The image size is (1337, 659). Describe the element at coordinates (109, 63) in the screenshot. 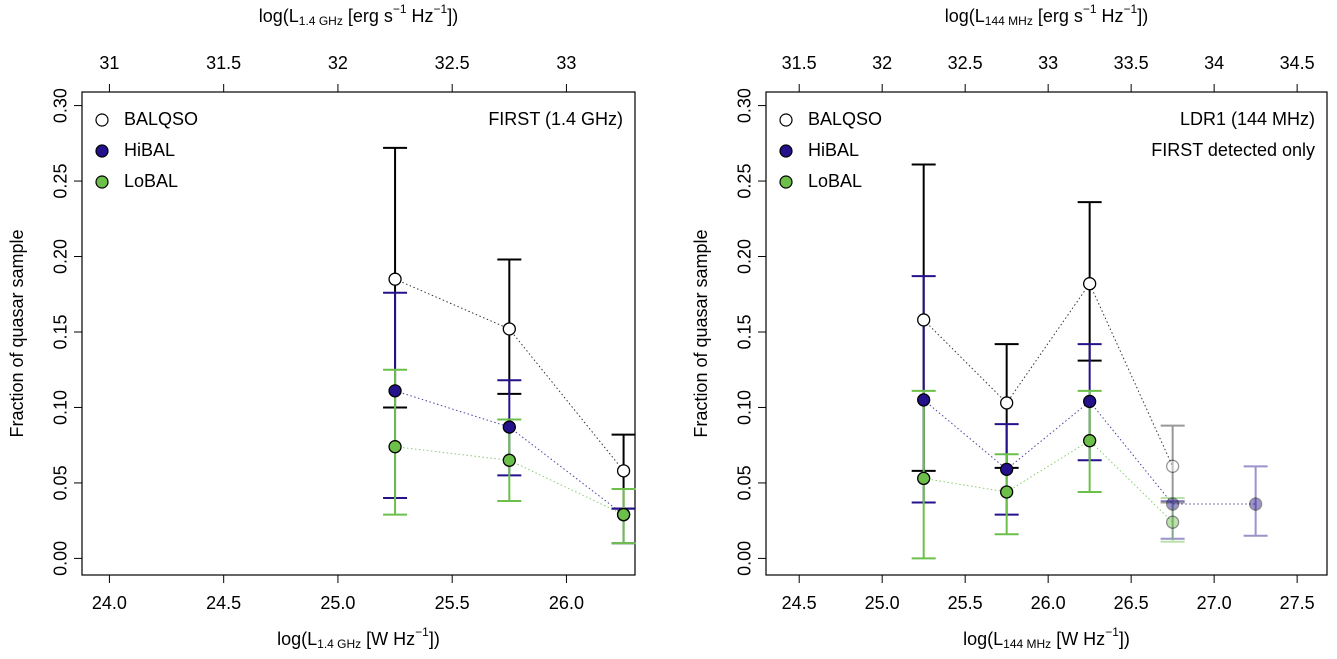

I see `x2-tick-label: 31` at that location.